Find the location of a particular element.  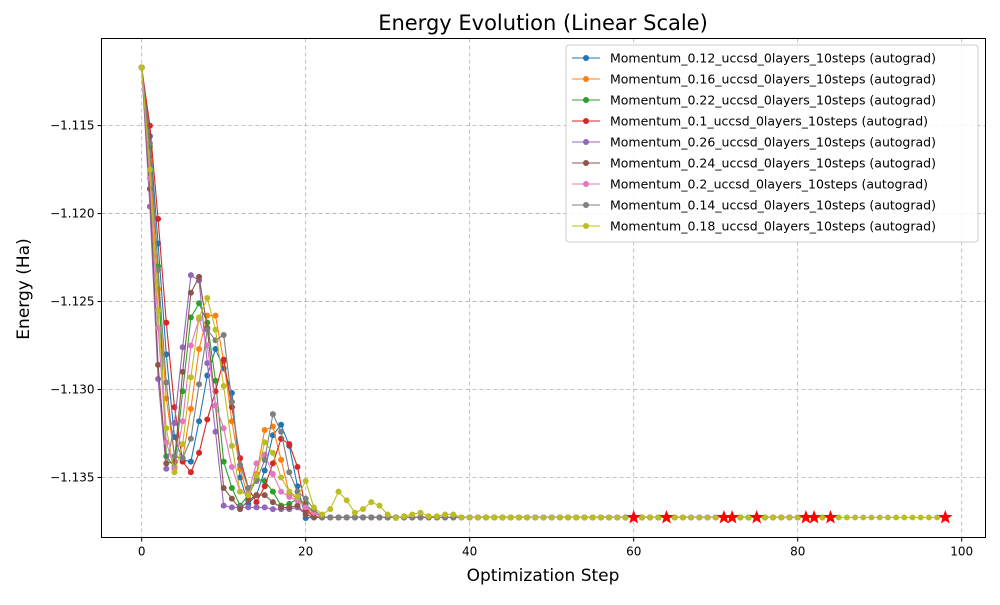

x-tick-label: 20 is located at coordinates (305, 552).